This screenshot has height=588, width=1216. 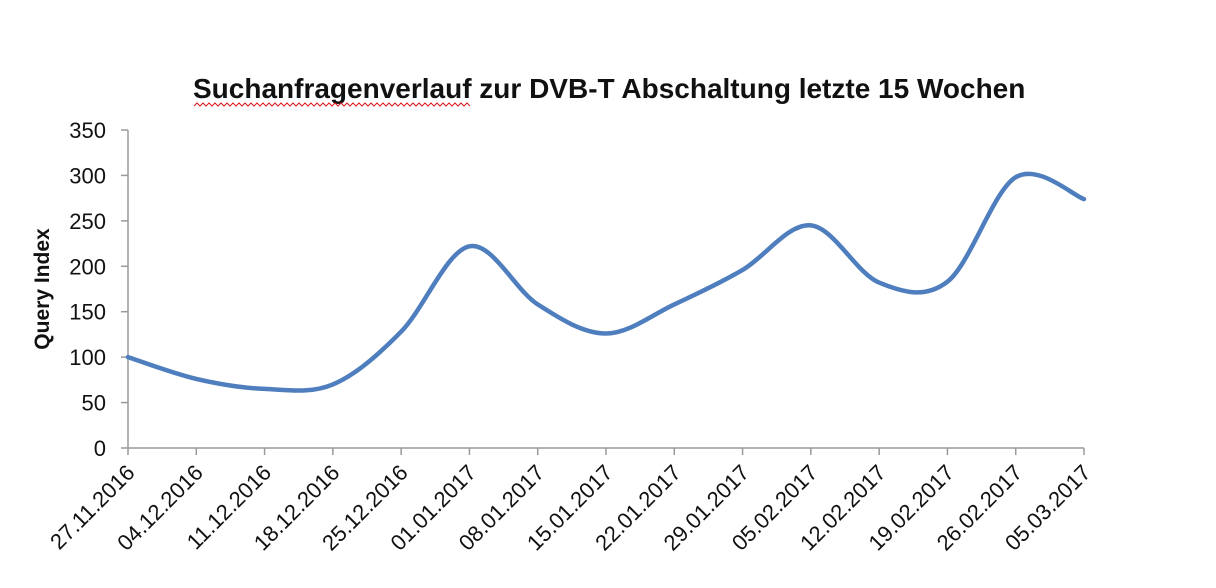 What do you see at coordinates (87, 130) in the screenshot?
I see `y-tick-label: 350` at bounding box center [87, 130].